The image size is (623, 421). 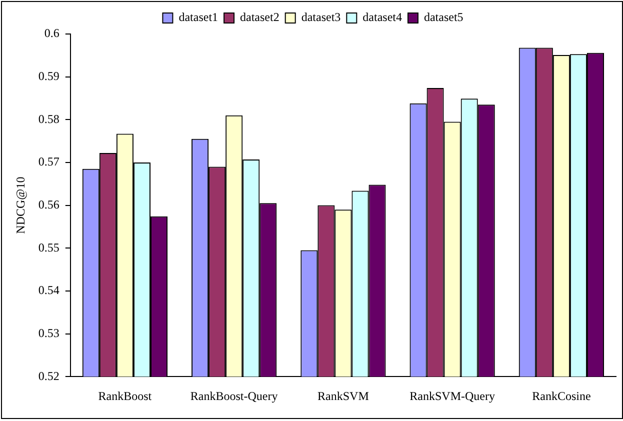 I want to click on legend-label: dataset1, so click(x=198, y=17).